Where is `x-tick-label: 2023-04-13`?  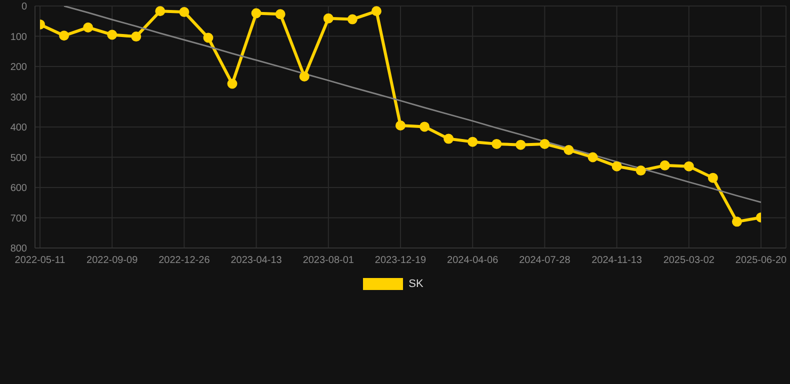 x-tick-label: 2023-04-13 is located at coordinates (256, 260).